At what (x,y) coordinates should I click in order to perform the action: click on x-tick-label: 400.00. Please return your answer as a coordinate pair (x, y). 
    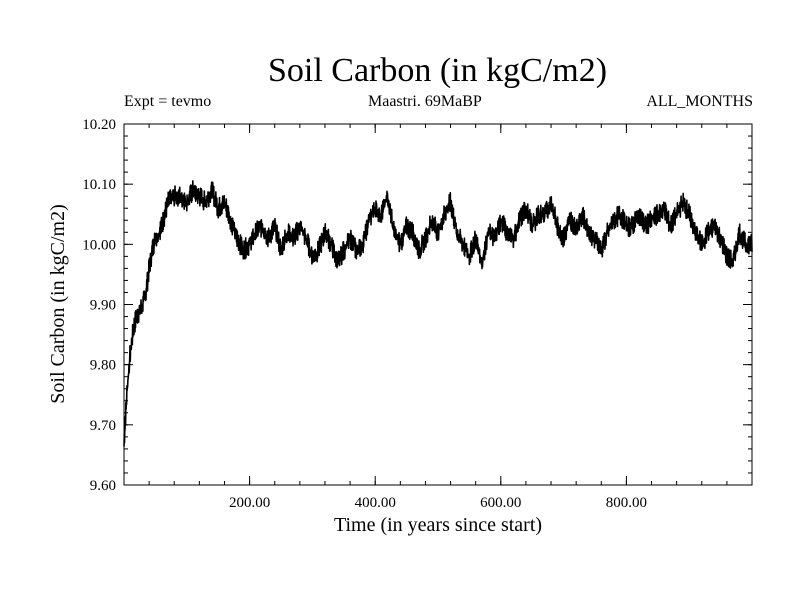
    Looking at the image, I should click on (375, 503).